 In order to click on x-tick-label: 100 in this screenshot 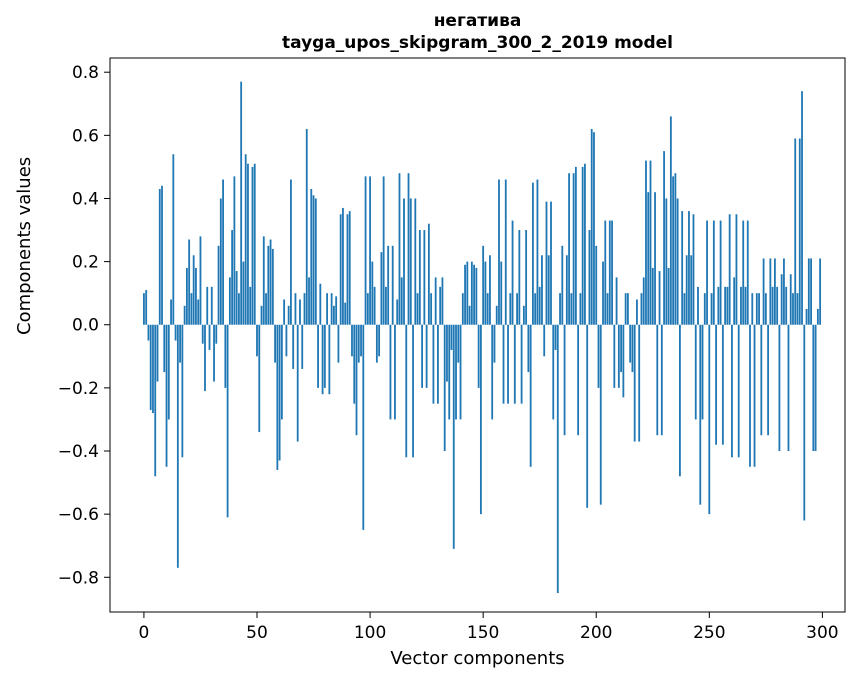, I will do `click(370, 633)`.